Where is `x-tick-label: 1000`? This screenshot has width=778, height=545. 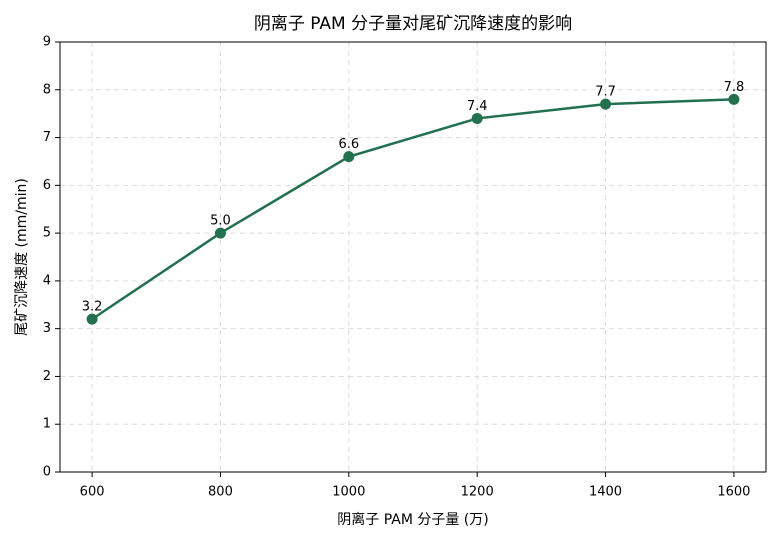
x-tick-label: 1000 is located at coordinates (348, 492).